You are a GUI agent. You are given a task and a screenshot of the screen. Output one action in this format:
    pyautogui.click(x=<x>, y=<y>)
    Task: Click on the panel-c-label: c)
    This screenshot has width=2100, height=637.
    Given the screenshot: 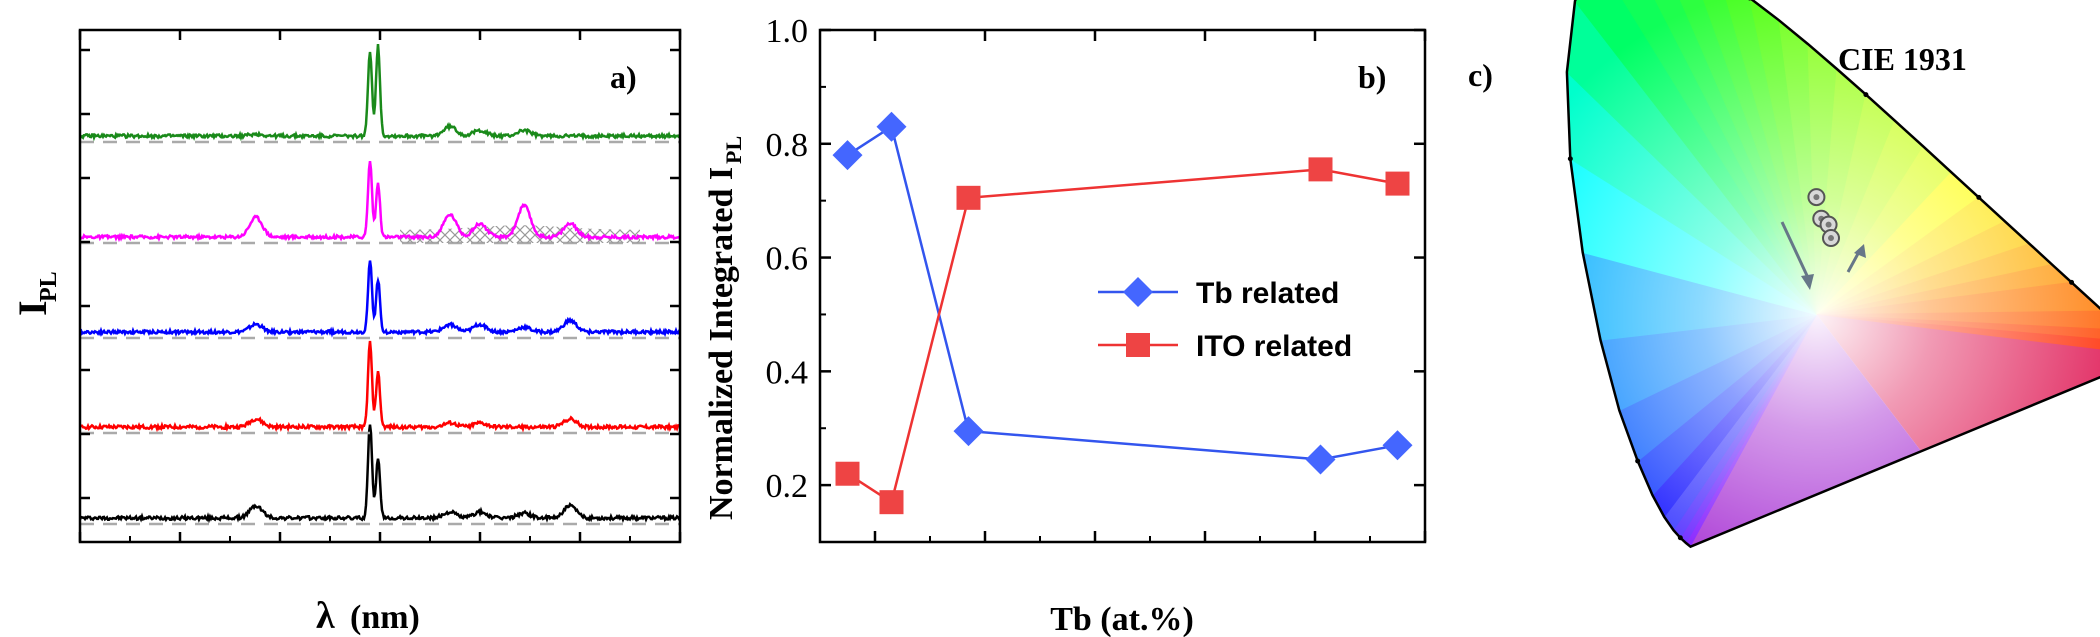 What is the action you would take?
    pyautogui.click(x=1480, y=75)
    